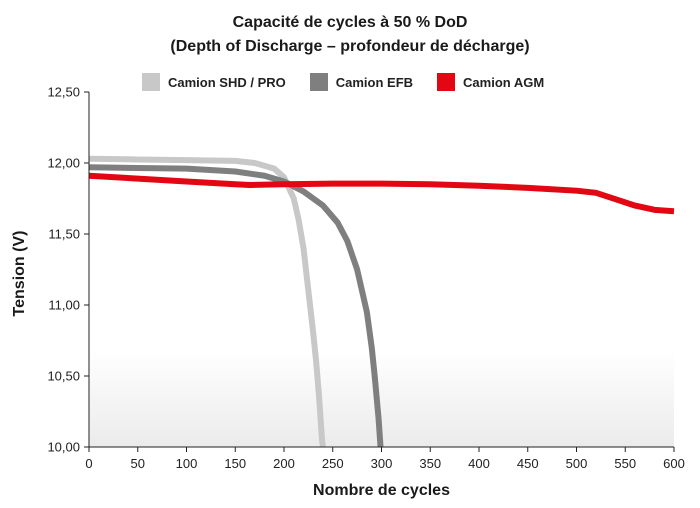 This screenshot has height=508, width=700. What do you see at coordinates (446, 82) in the screenshot?
I see `legend-swatch-agm` at bounding box center [446, 82].